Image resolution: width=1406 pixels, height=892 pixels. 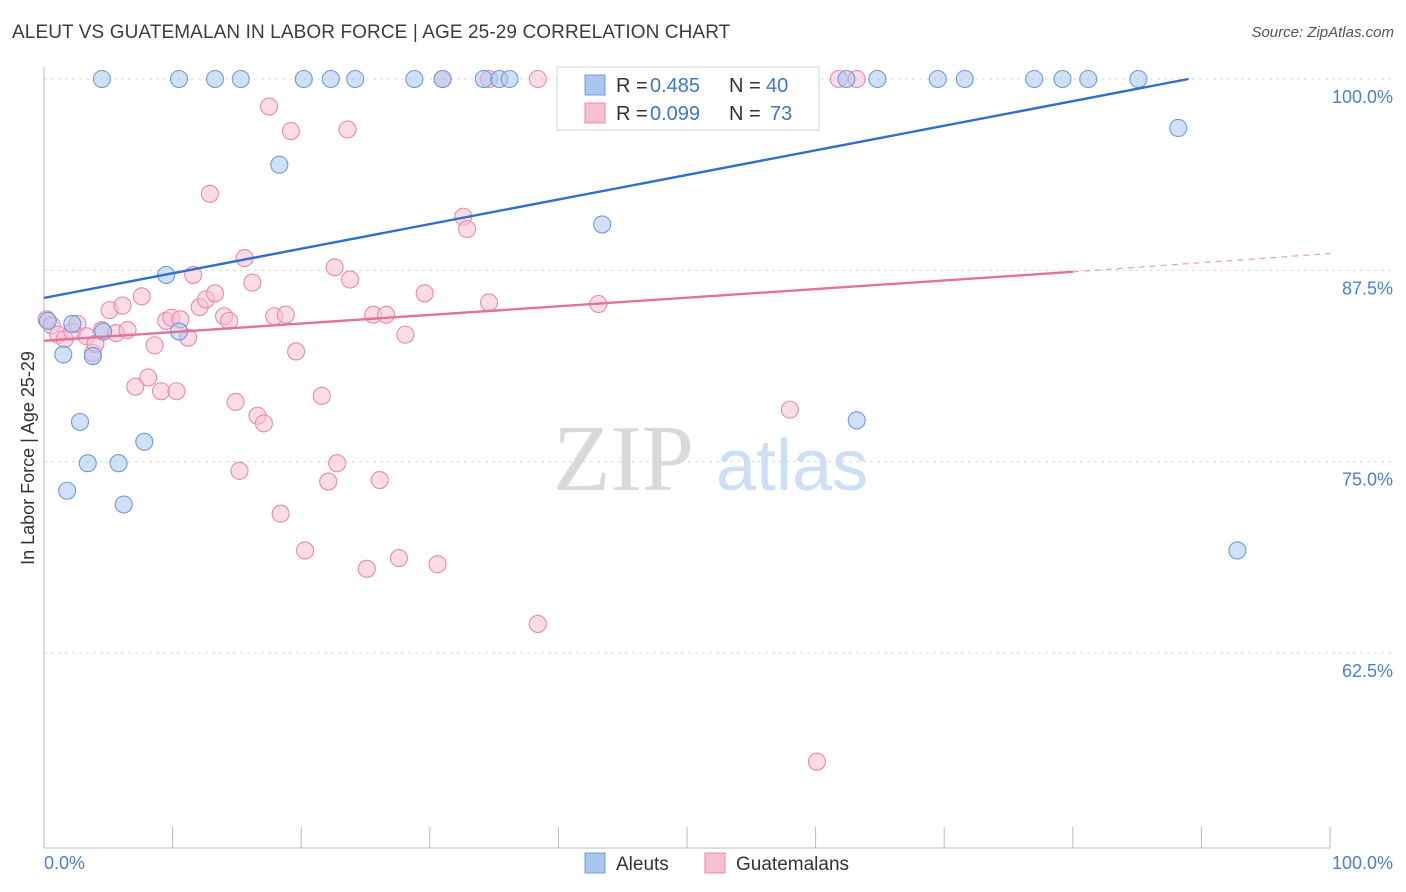 What do you see at coordinates (777, 86) in the screenshot?
I see `legend-n-value-aleuts: 40` at bounding box center [777, 86].